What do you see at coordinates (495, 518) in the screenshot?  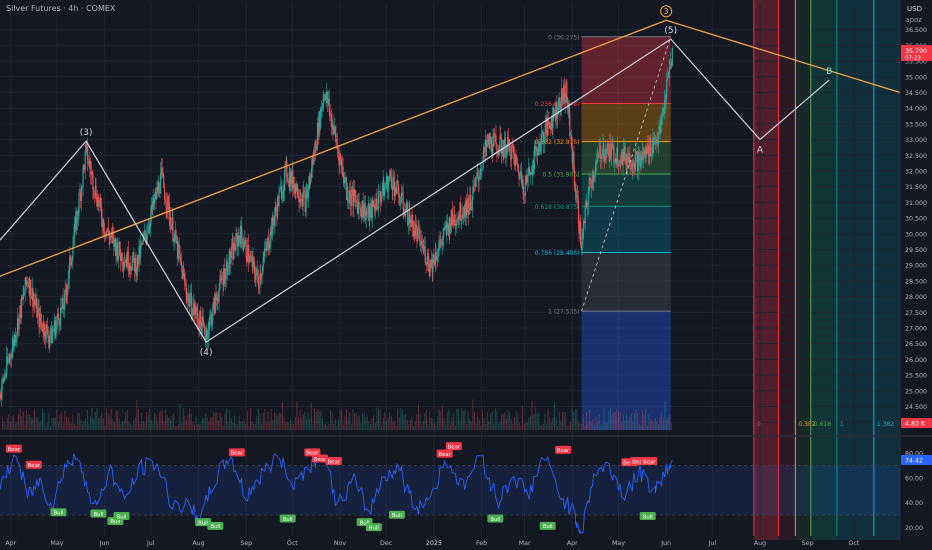 I see `bull-signal` at bounding box center [495, 518].